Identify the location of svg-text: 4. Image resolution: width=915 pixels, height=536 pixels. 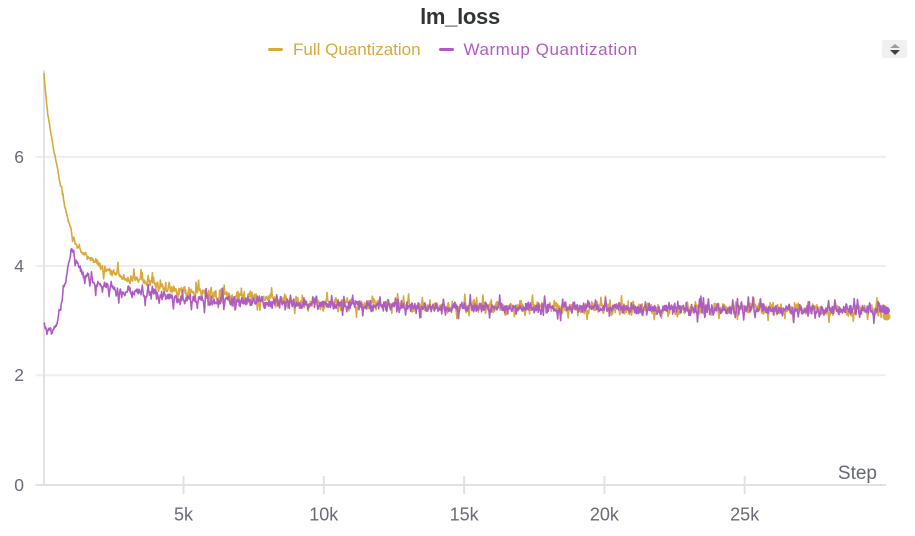
(19, 266).